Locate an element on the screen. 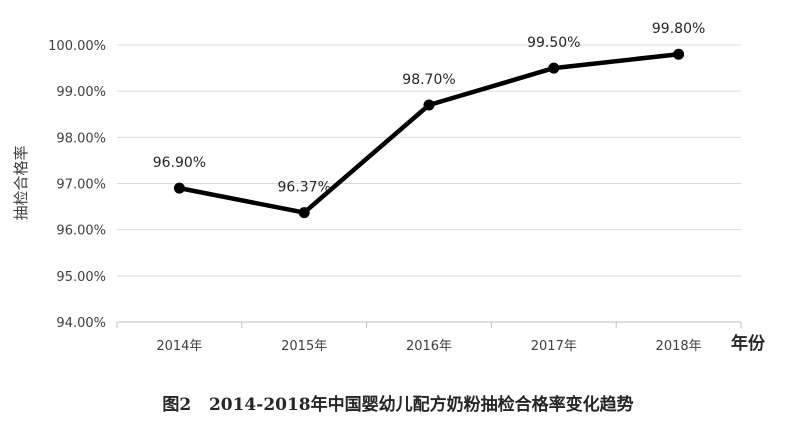 The width and height of the screenshot is (787, 424). y-tick-label: 97.00% is located at coordinates (81, 185).